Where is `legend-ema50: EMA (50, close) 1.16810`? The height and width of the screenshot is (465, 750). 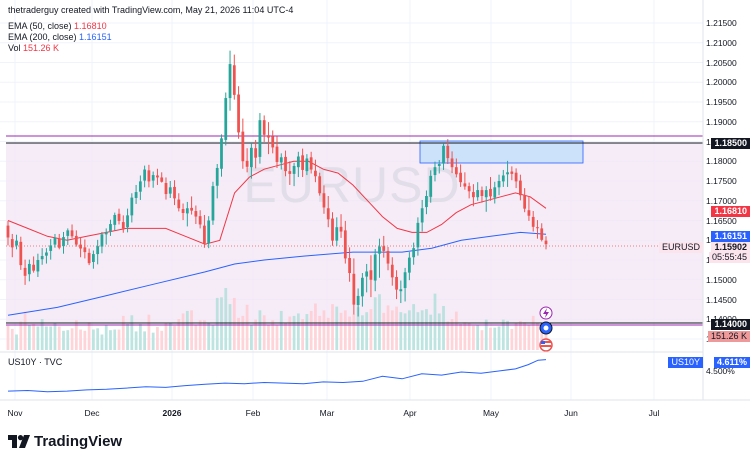 legend-ema50: EMA (50, close) 1.16810 is located at coordinates (57, 26).